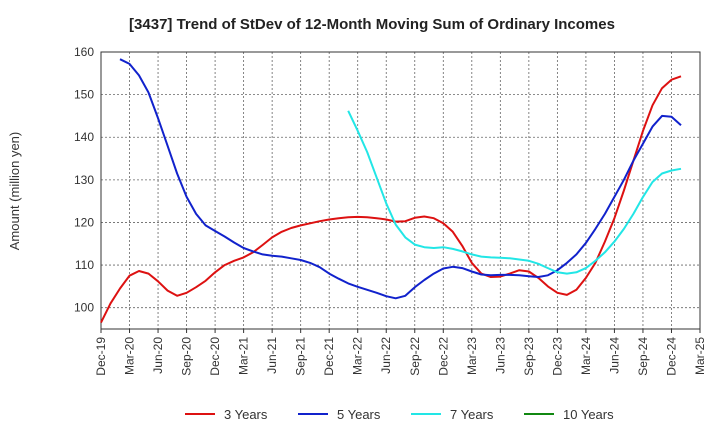 The image size is (720, 440). What do you see at coordinates (557, 356) in the screenshot?
I see `x-tick-label: Dec-23` at bounding box center [557, 356].